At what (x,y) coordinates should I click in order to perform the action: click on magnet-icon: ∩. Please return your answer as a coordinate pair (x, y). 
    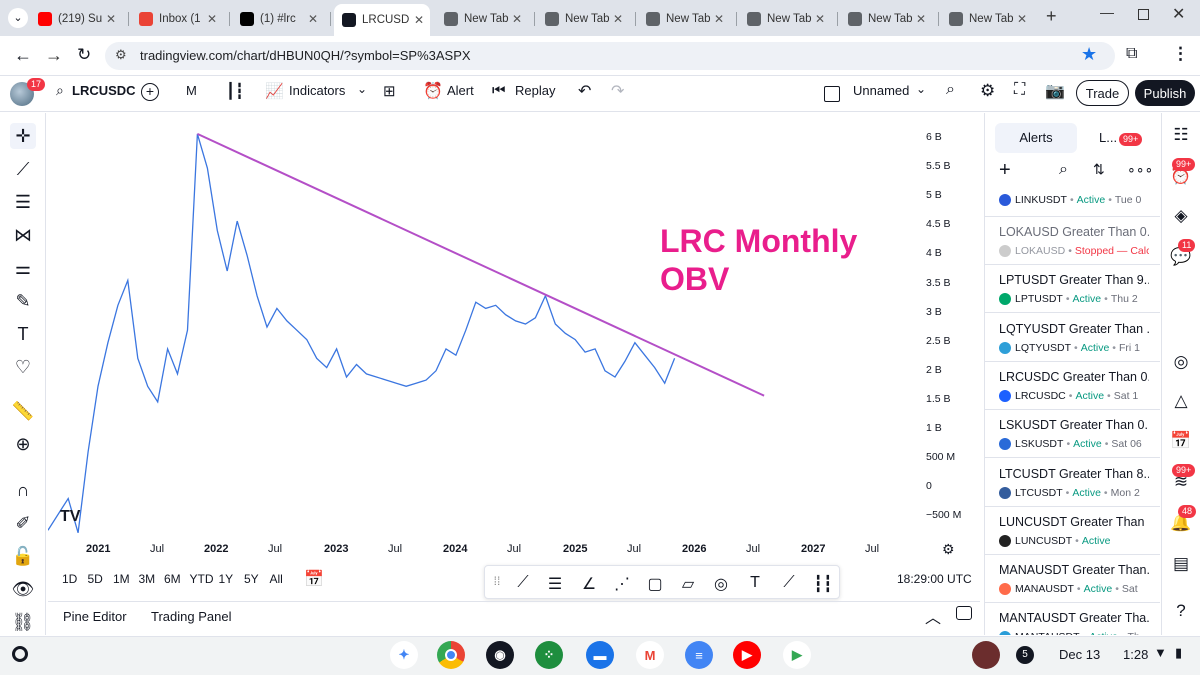
    Looking at the image, I should click on (23, 489).